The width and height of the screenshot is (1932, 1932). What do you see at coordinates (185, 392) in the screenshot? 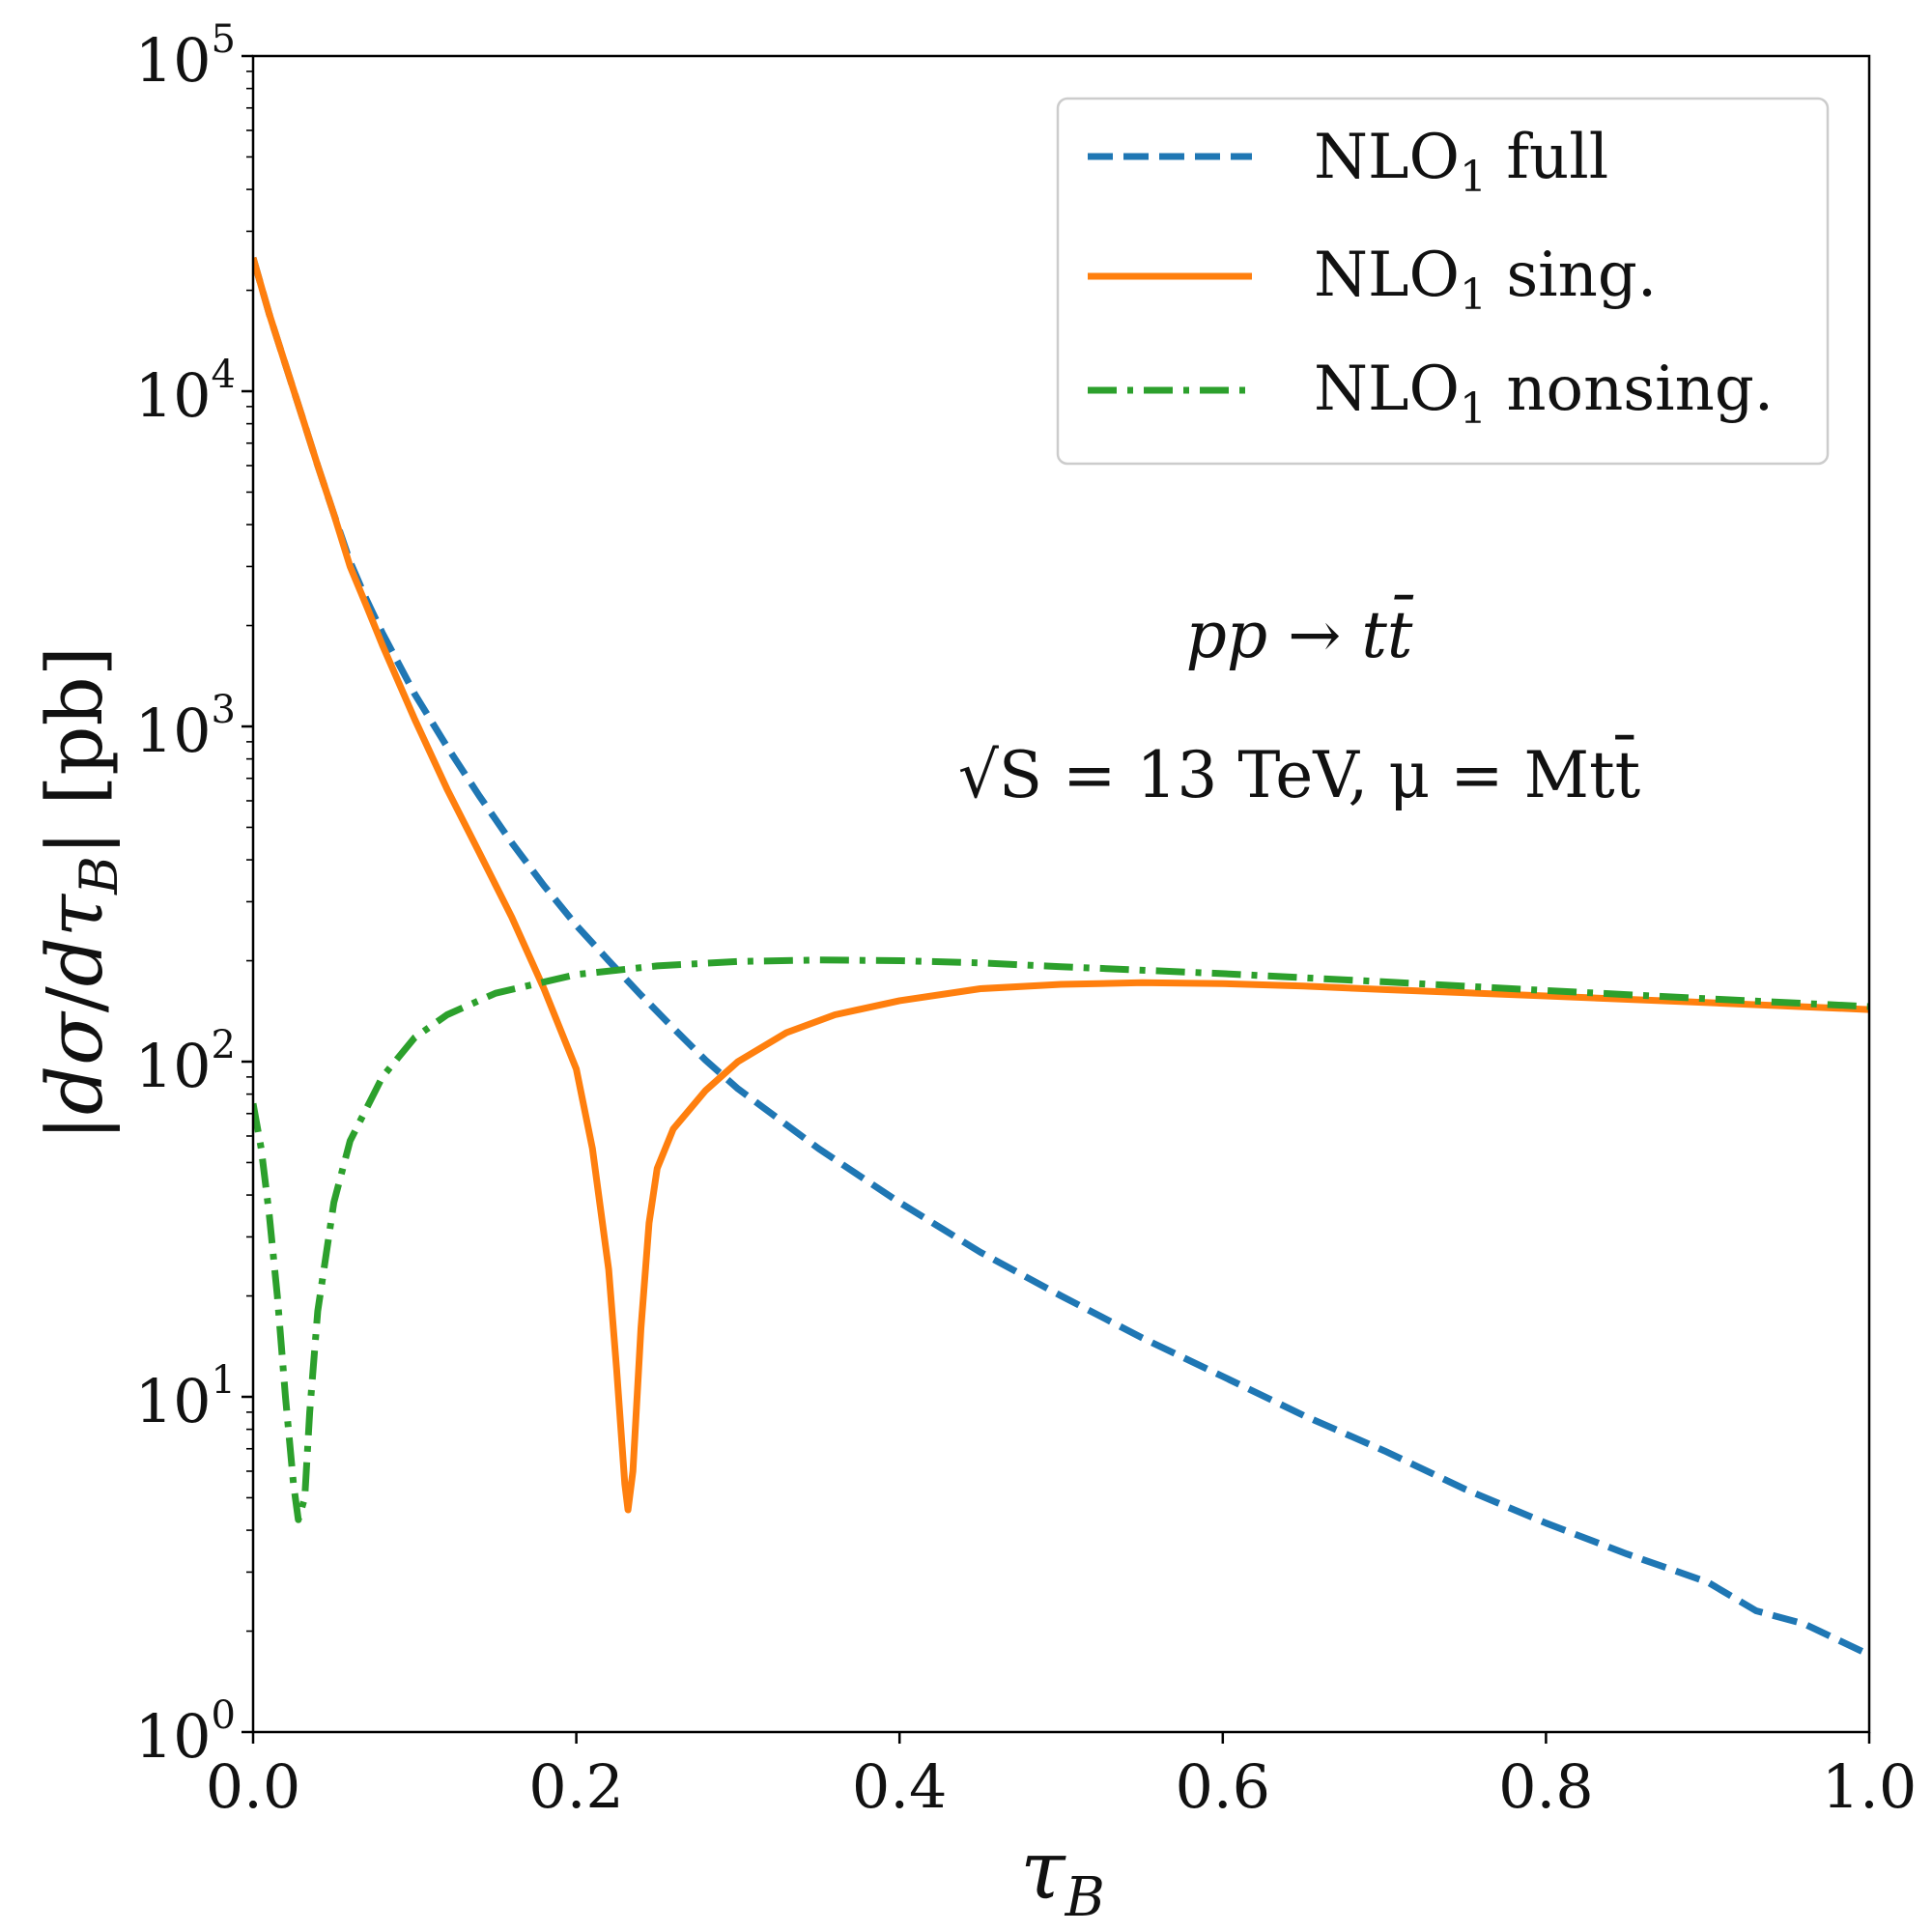
I see `y-tick-label: 10⁴` at bounding box center [185, 392].